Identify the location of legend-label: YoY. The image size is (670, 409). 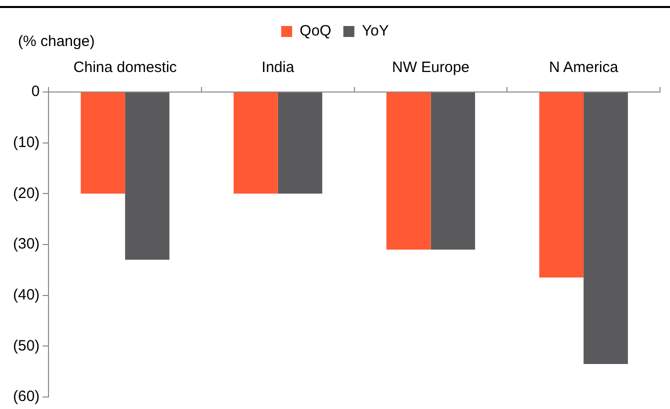
(375, 31).